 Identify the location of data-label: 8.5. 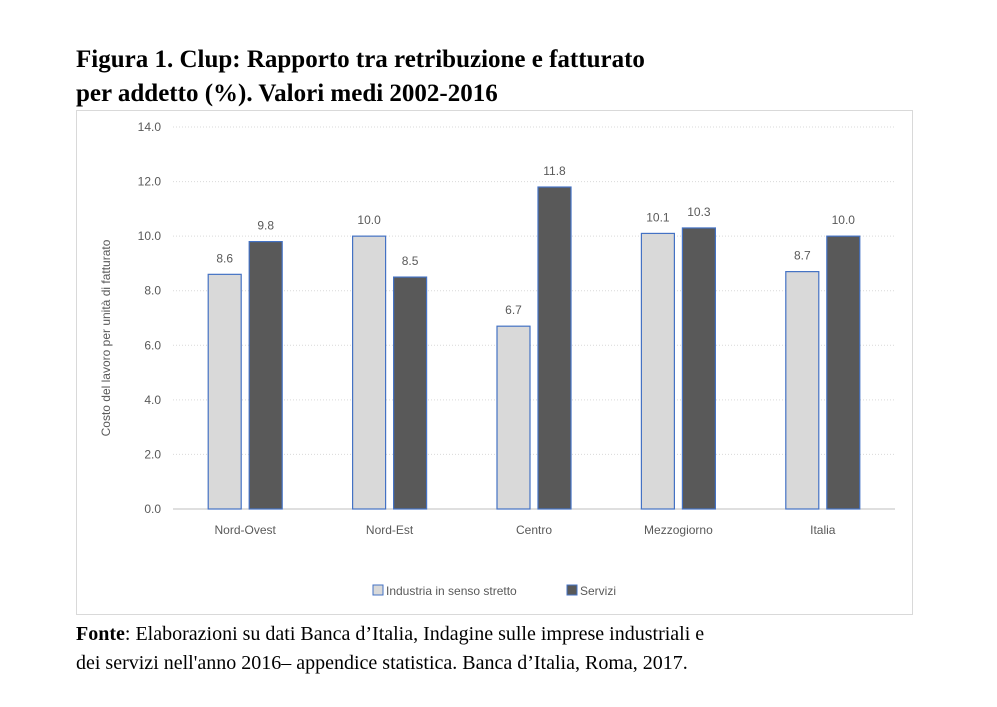
(410, 261).